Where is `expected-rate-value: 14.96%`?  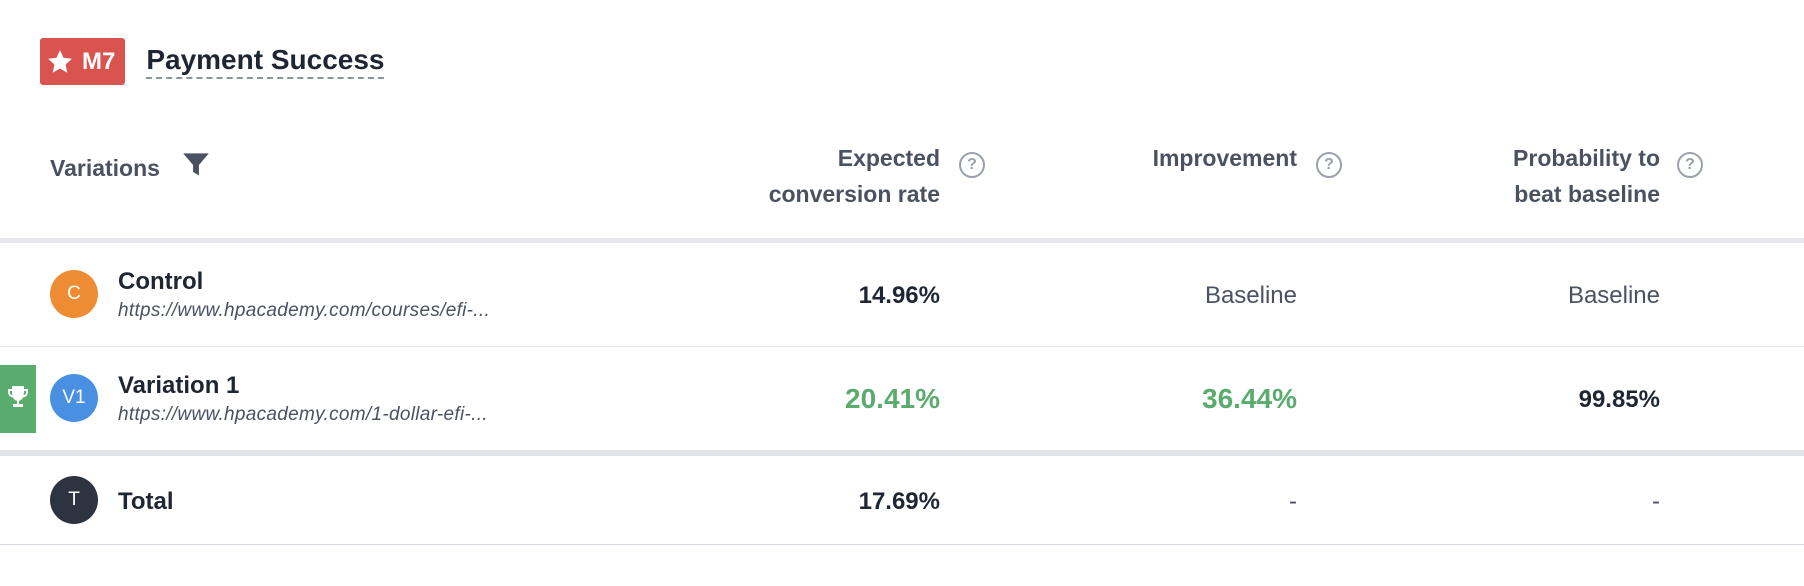
expected-rate-value: 14.96% is located at coordinates (899, 295).